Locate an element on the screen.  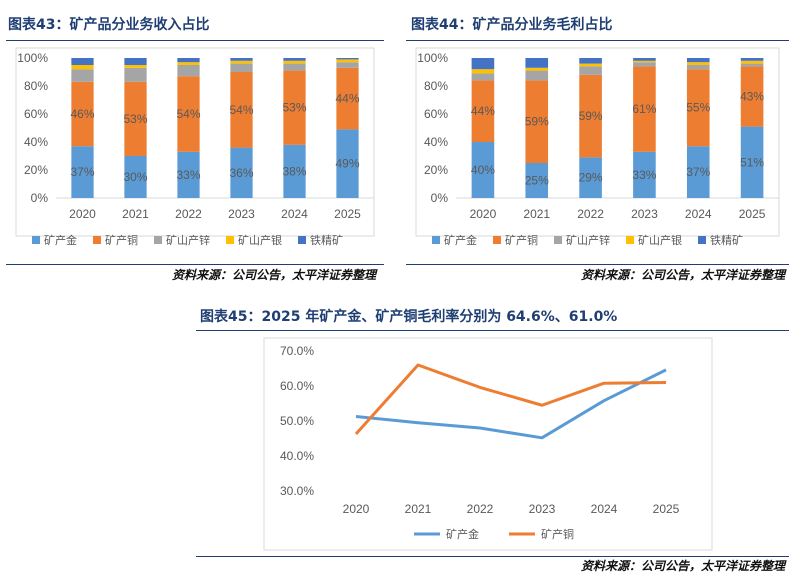
chart1-data-label: 53% is located at coordinates (294, 108).